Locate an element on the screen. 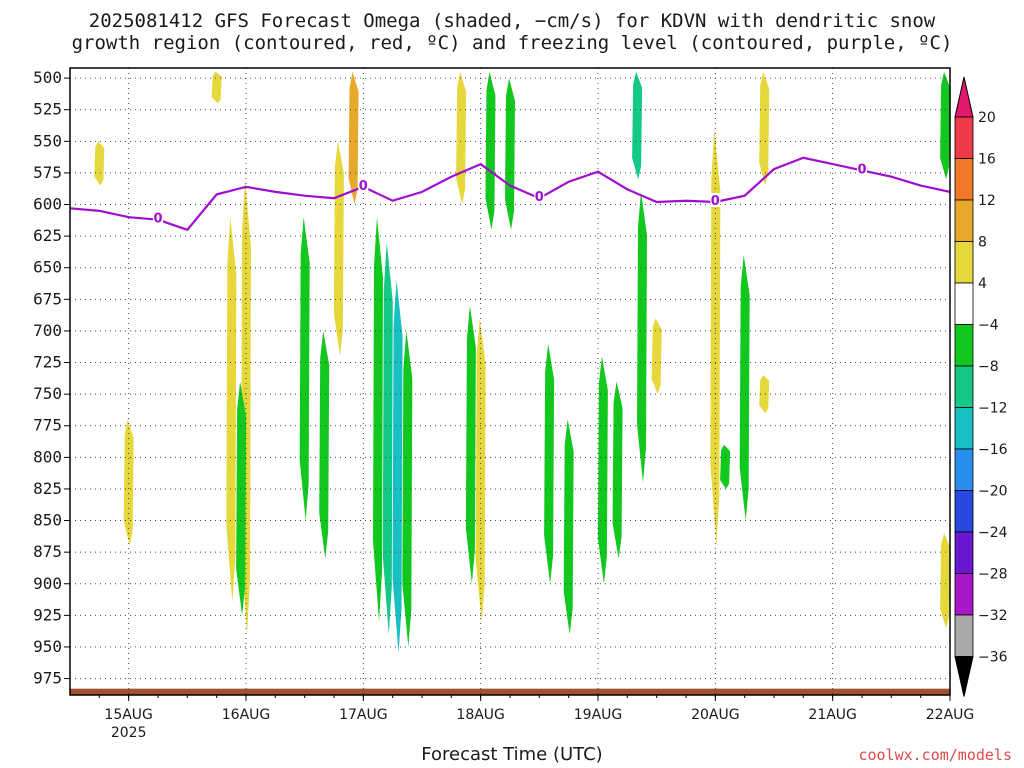  y-tick-label-525: 525 is located at coordinates (47, 109).